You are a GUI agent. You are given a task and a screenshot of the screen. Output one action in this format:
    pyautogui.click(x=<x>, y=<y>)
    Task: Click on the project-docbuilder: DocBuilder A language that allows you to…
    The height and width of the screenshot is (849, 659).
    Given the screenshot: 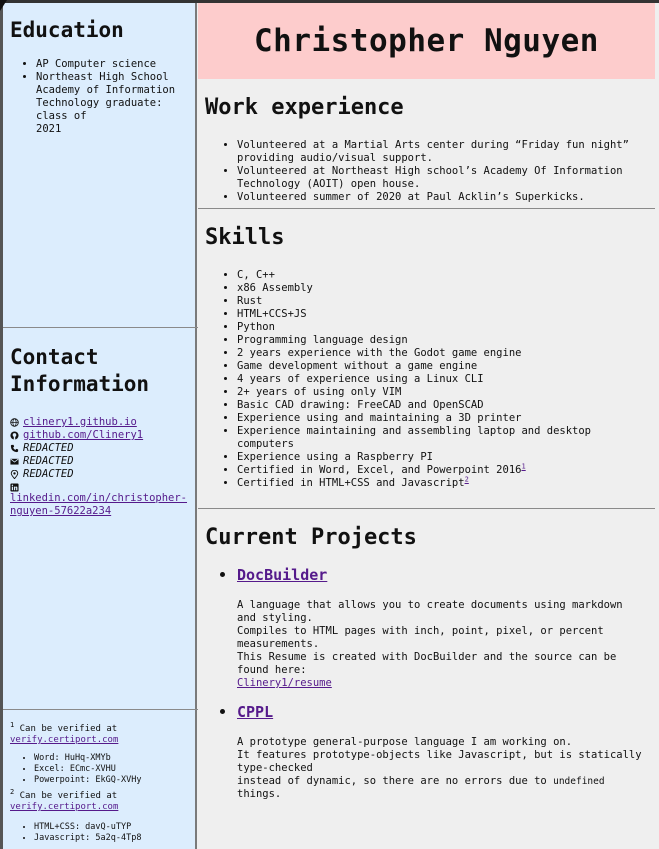 What is the action you would take?
    pyautogui.click(x=442, y=627)
    